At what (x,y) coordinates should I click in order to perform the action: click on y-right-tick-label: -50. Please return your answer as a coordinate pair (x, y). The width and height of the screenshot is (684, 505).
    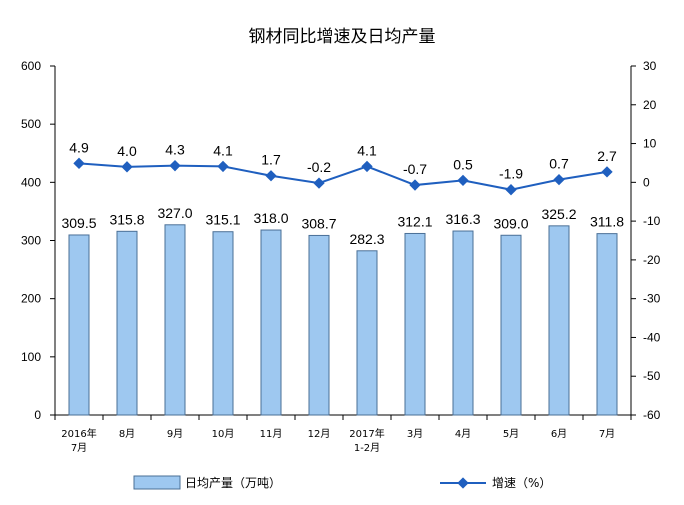
    Looking at the image, I should click on (652, 376).